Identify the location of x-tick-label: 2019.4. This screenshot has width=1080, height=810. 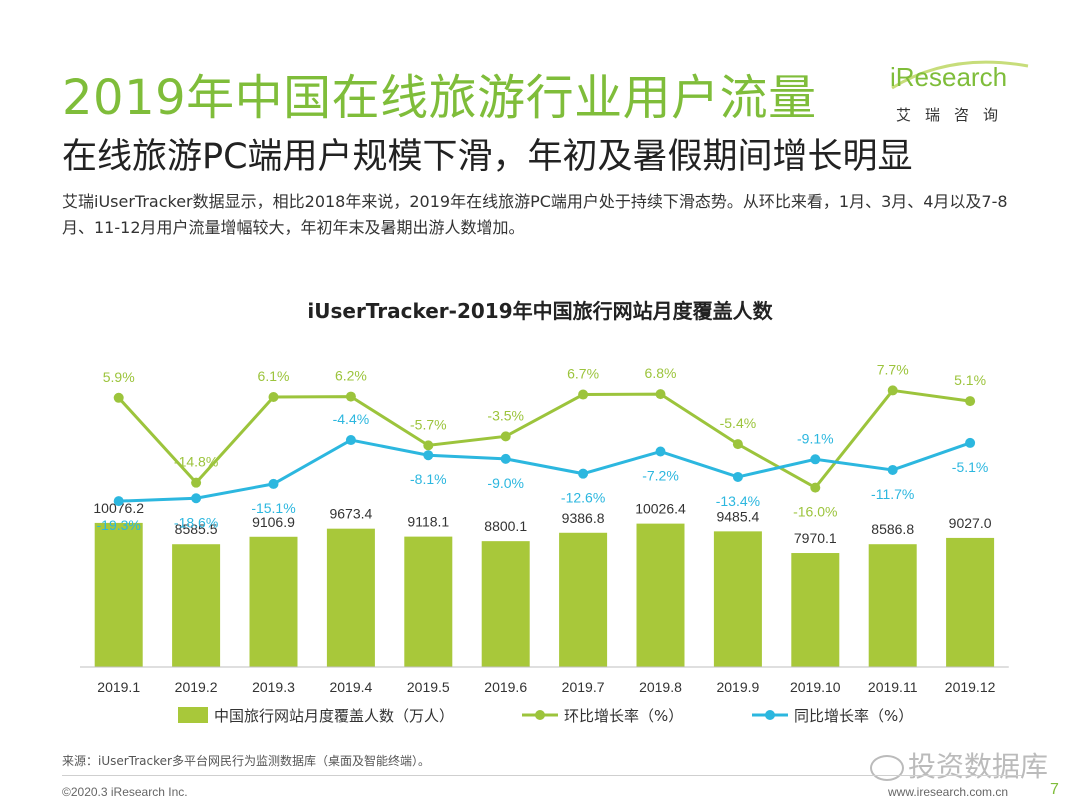
(350, 687).